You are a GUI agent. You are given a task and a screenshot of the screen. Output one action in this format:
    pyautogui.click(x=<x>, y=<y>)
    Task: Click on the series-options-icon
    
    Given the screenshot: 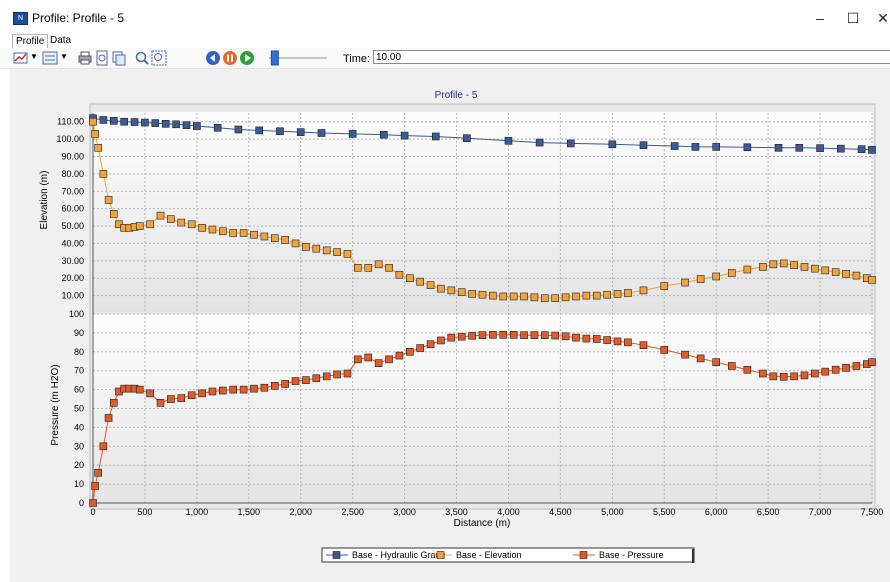 What is the action you would take?
    pyautogui.click(x=50, y=58)
    